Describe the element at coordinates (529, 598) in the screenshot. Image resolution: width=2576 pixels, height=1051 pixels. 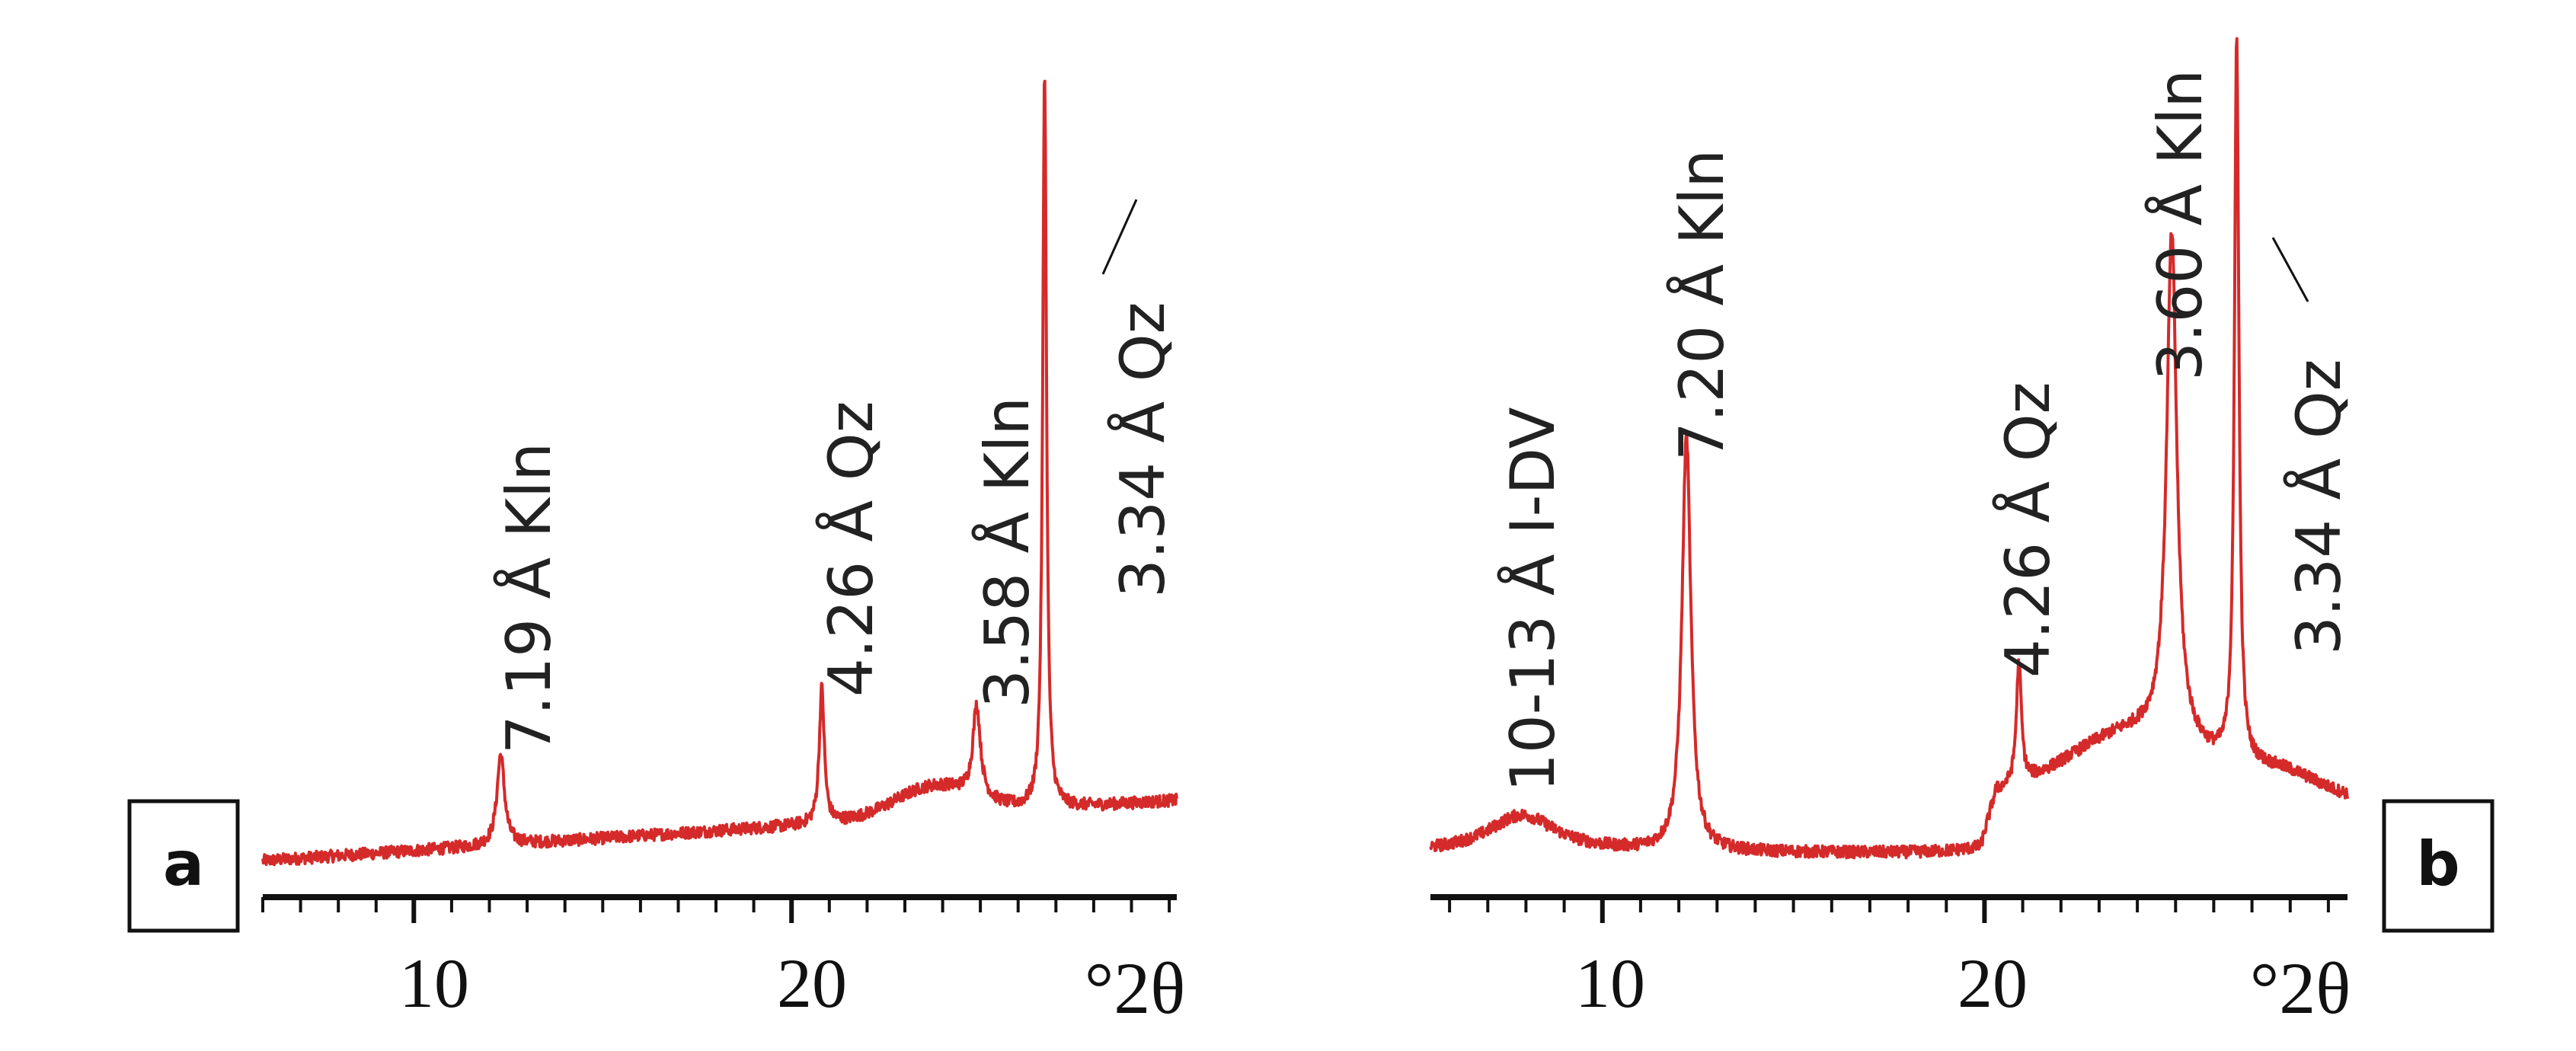
I see `peak-label-7-19-kln: 7.19 Å Kln` at that location.